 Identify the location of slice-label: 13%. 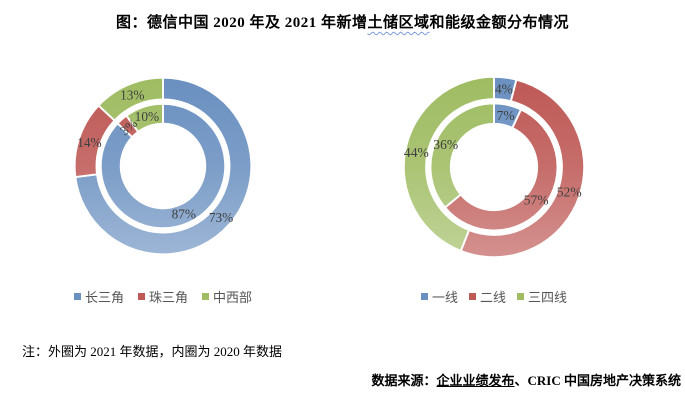
(132, 95).